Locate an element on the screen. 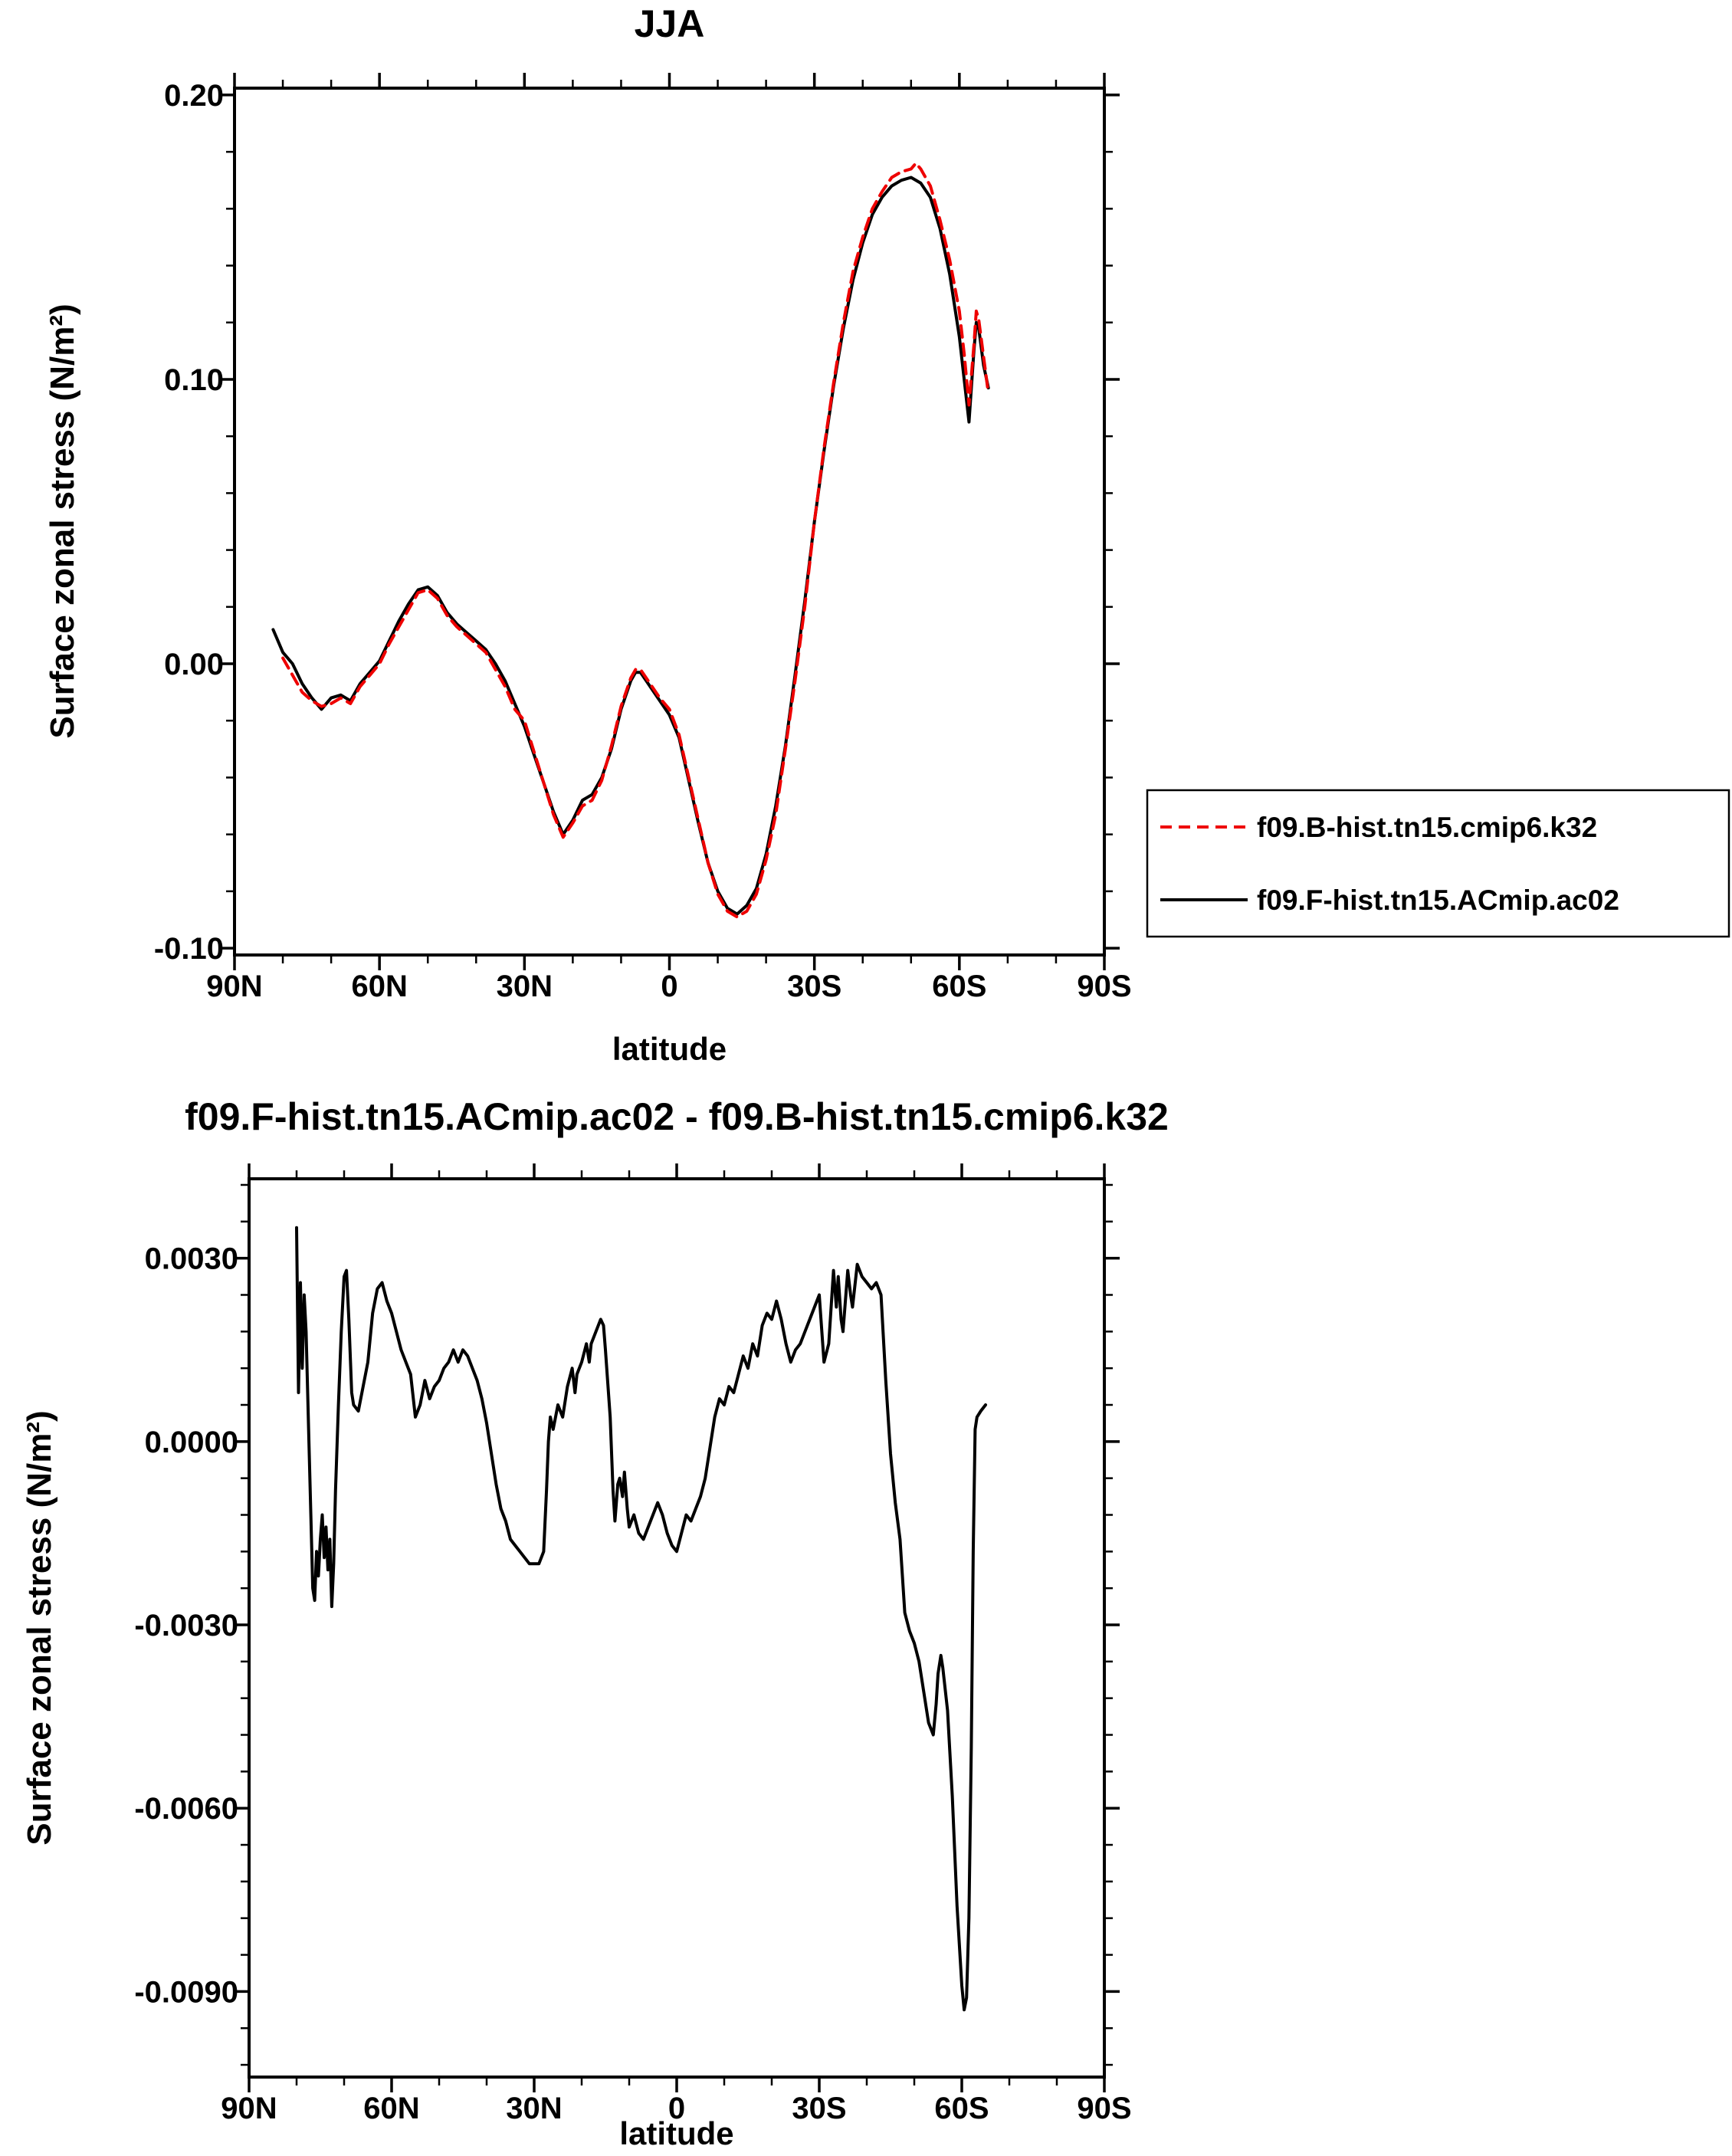  y-tick-label: 0.0030 is located at coordinates (191, 1259).